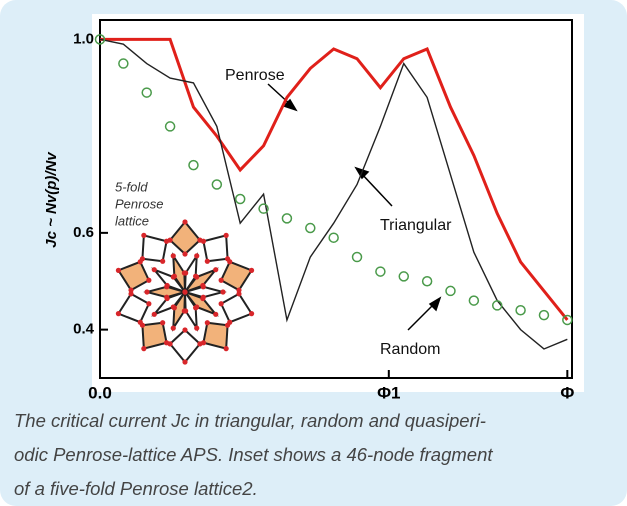  I want to click on inset-label: 5-fold Penrose lattice, so click(139, 203).